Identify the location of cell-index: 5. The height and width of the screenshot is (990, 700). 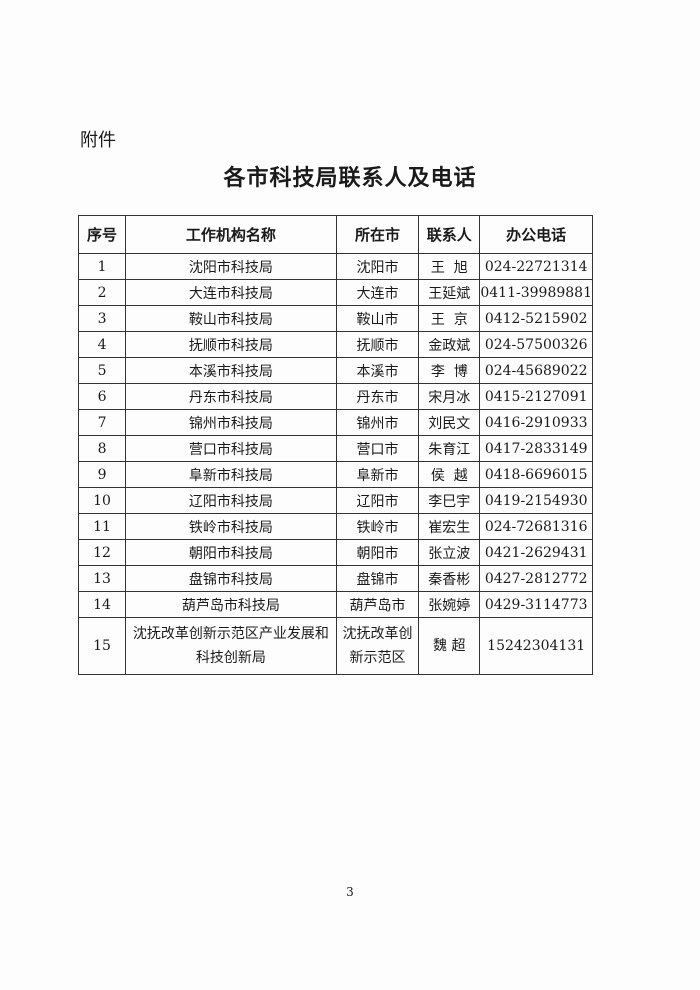
(102, 370).